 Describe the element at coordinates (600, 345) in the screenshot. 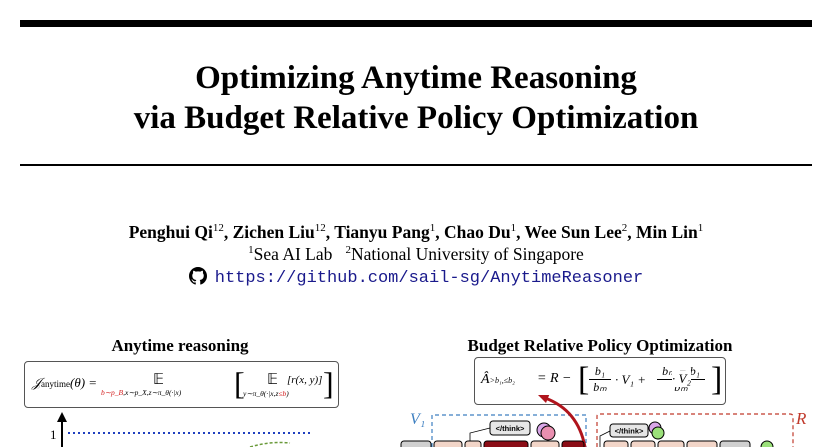

I see `panel-title-brpo: Budget Relative Policy Optimization` at that location.